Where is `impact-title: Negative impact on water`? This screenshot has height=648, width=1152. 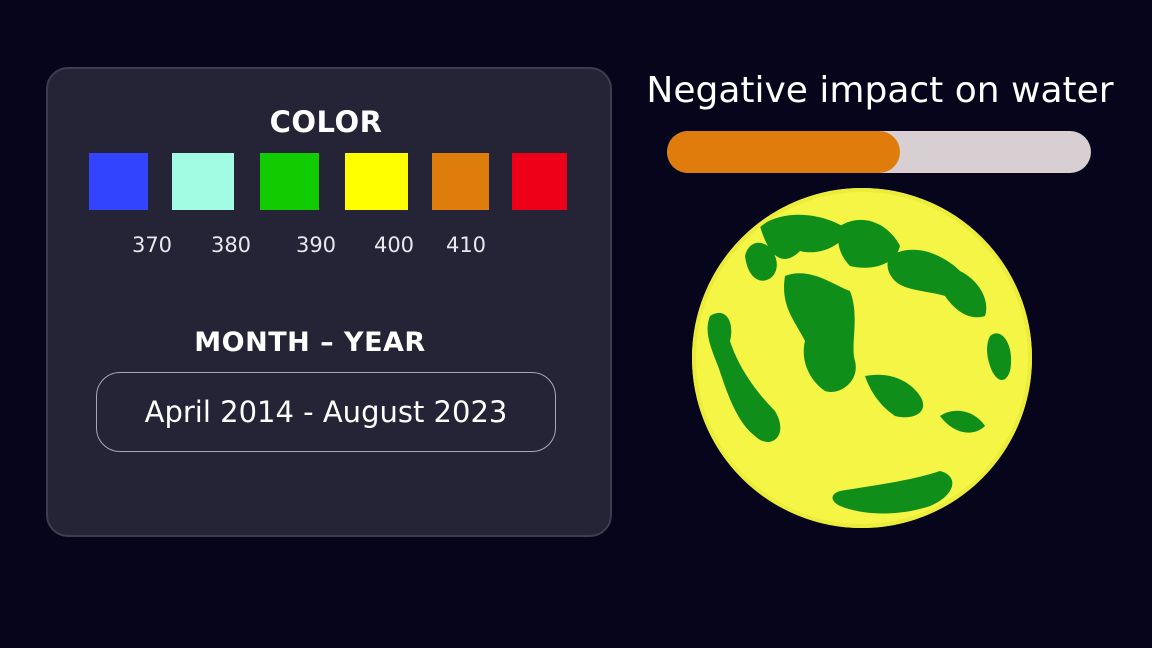 impact-title: Negative impact on water is located at coordinates (880, 90).